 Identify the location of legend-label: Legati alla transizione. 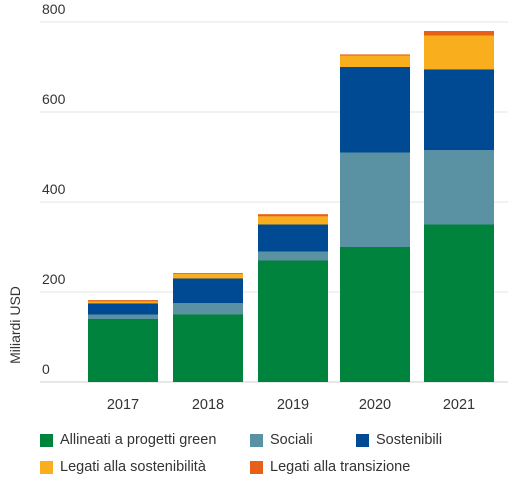
(340, 467).